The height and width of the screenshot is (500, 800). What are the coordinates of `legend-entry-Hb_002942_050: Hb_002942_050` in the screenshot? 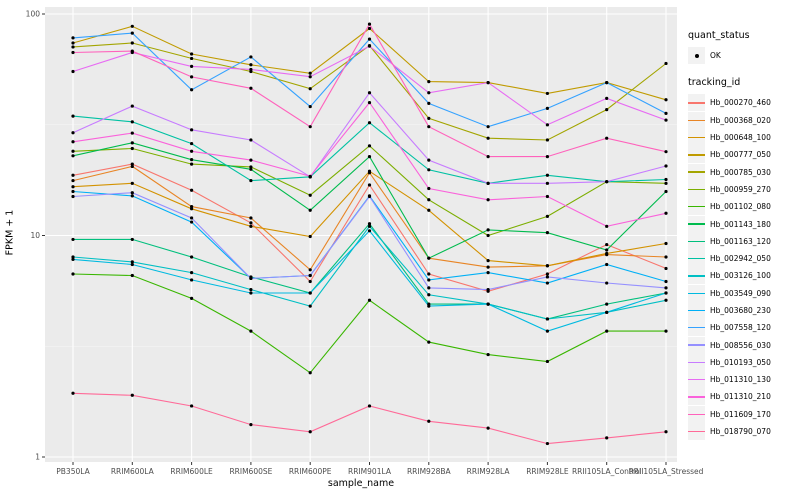 It's located at (729, 259).